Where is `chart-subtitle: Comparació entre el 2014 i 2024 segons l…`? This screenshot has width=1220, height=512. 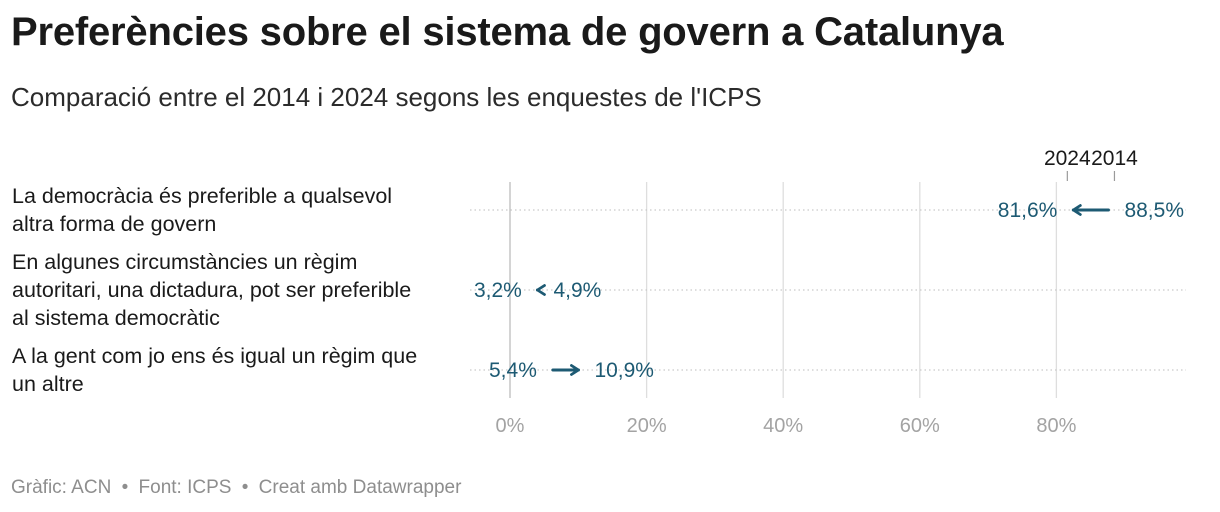
chart-subtitle: Comparació entre el 2014 i 2024 segons l… is located at coordinates (386, 97).